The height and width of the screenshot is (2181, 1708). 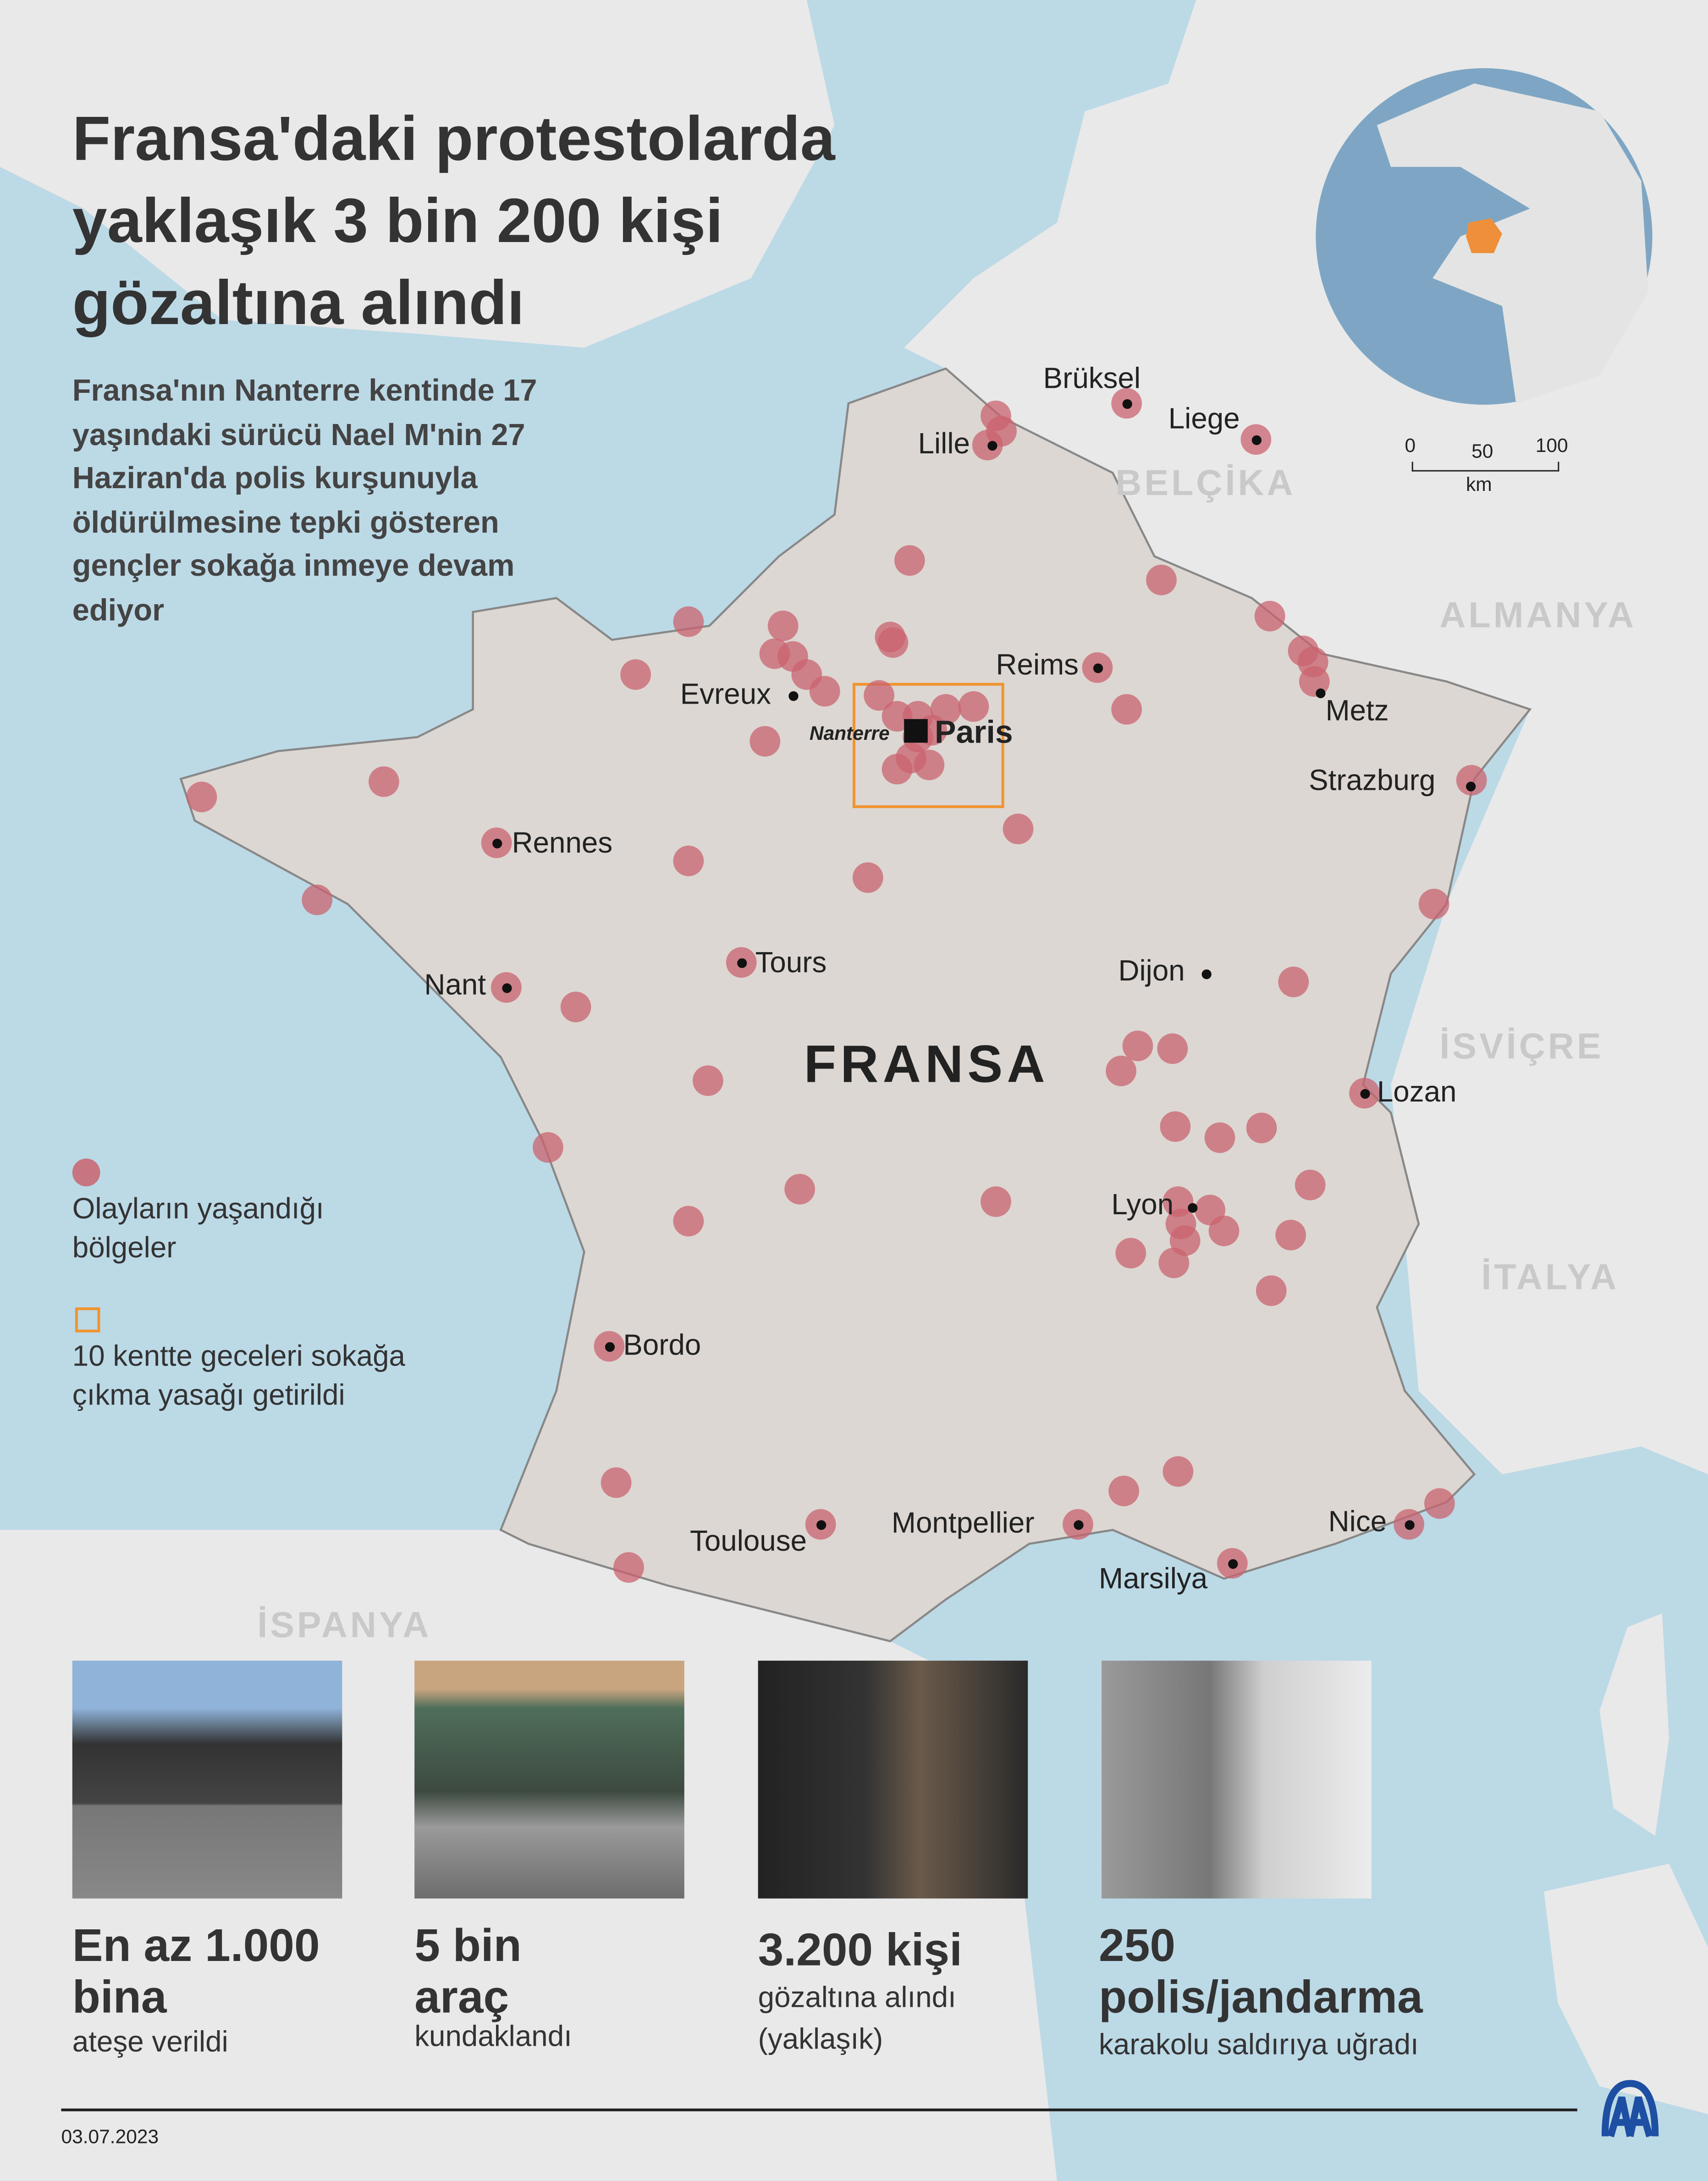 What do you see at coordinates (944, 444) in the screenshot?
I see `city-label-lille: Lille` at bounding box center [944, 444].